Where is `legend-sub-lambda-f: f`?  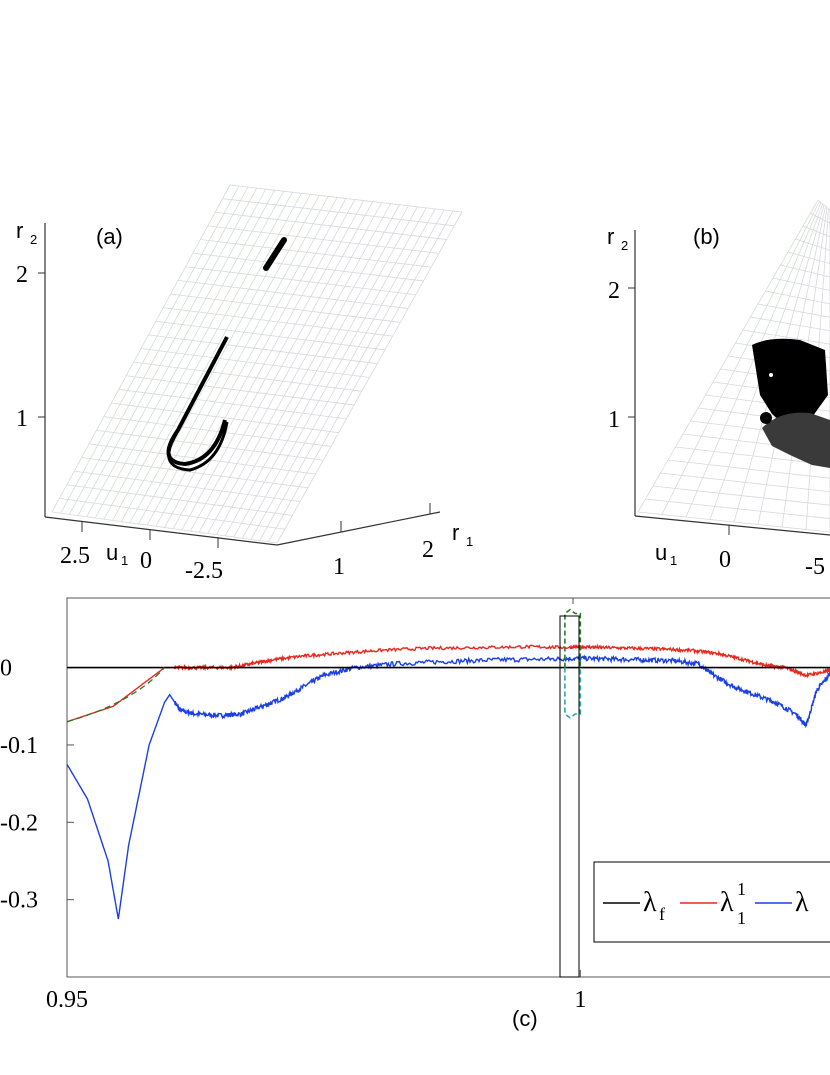 legend-sub-lambda-f: f is located at coordinates (662, 914).